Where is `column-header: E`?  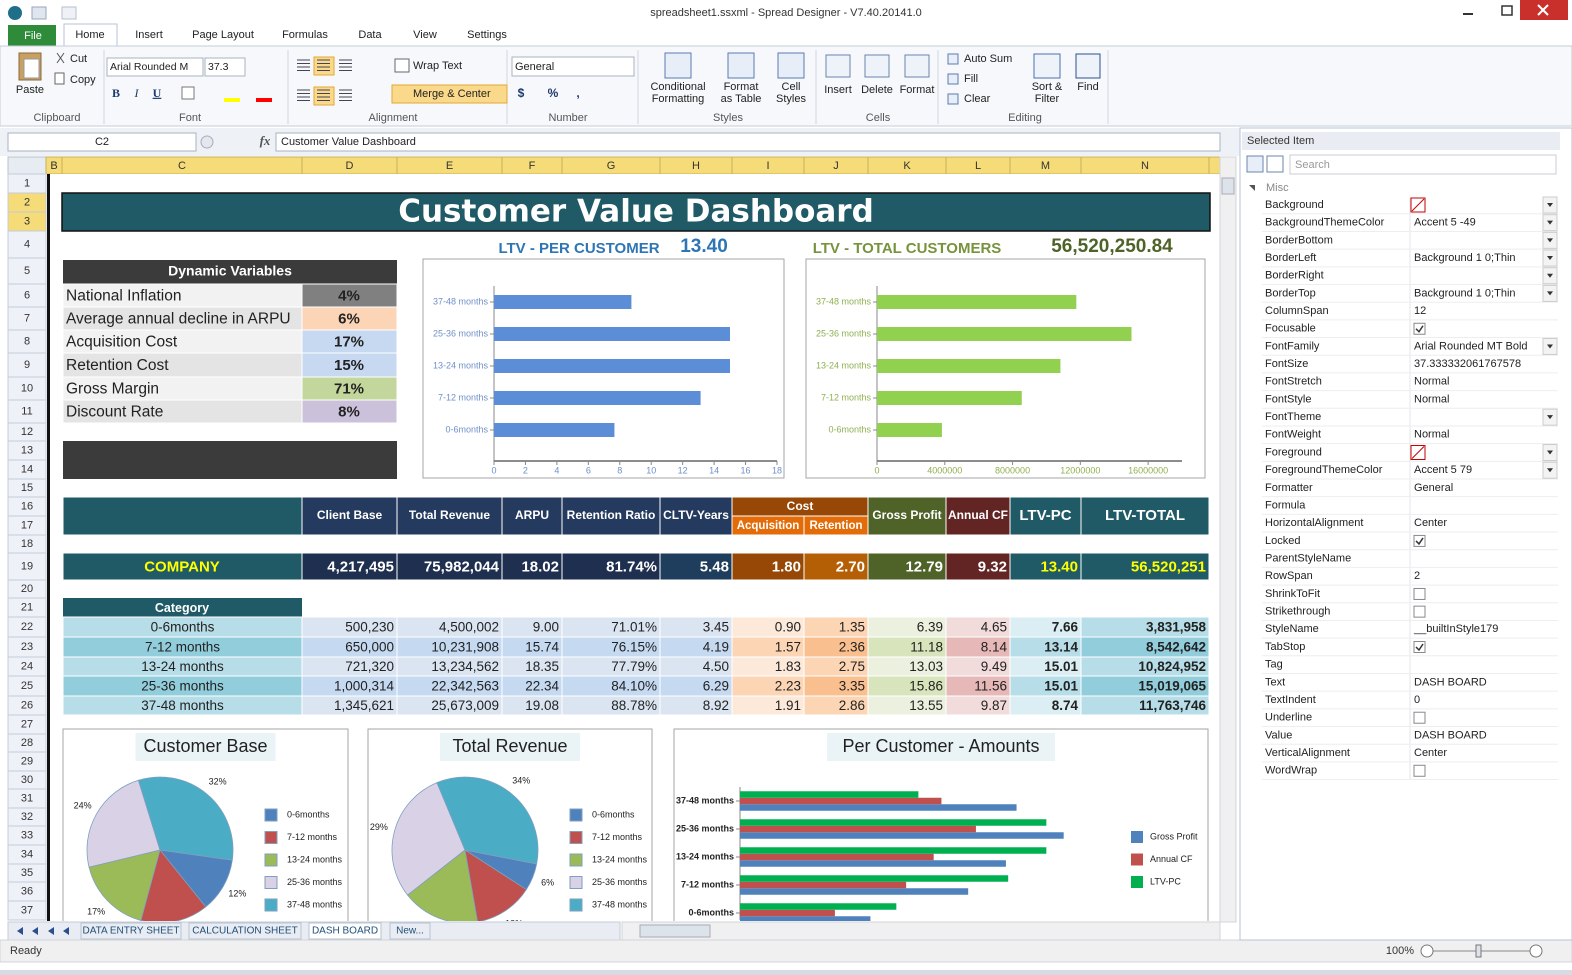 column-header: E is located at coordinates (449, 166).